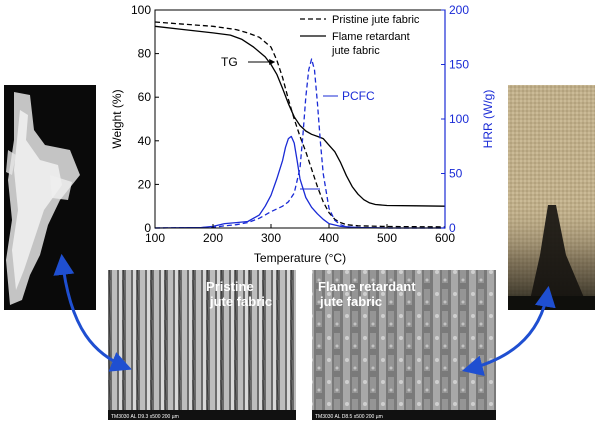  Describe the element at coordinates (240, 301) in the screenshot. I see `sem-pristine-label-line2: jute fabric` at that location.